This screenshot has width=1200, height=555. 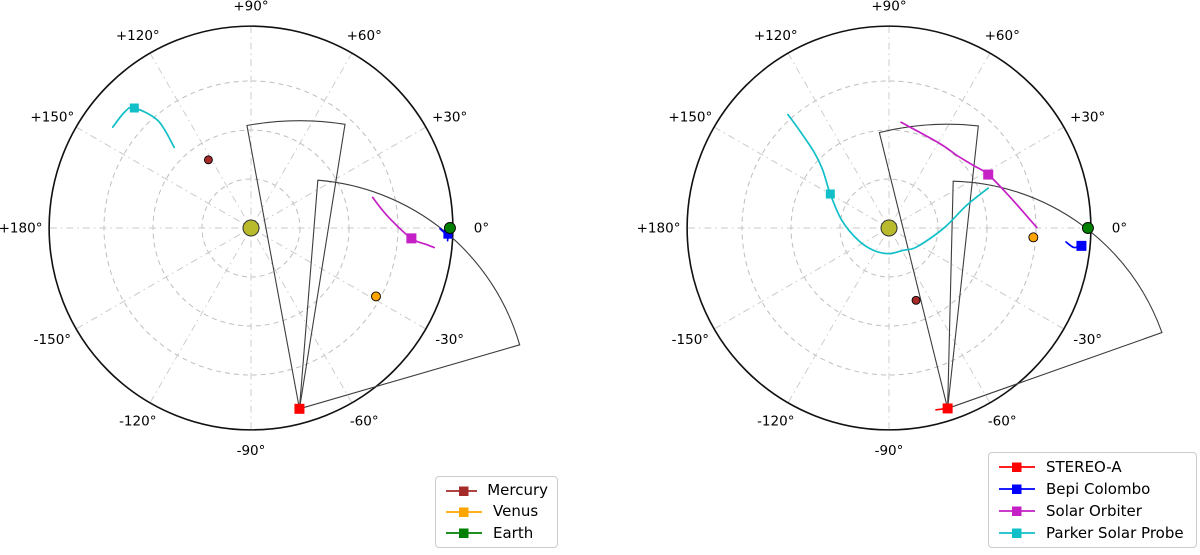 I want to click on marker-bepi-colombo-right, so click(x=1081, y=245).